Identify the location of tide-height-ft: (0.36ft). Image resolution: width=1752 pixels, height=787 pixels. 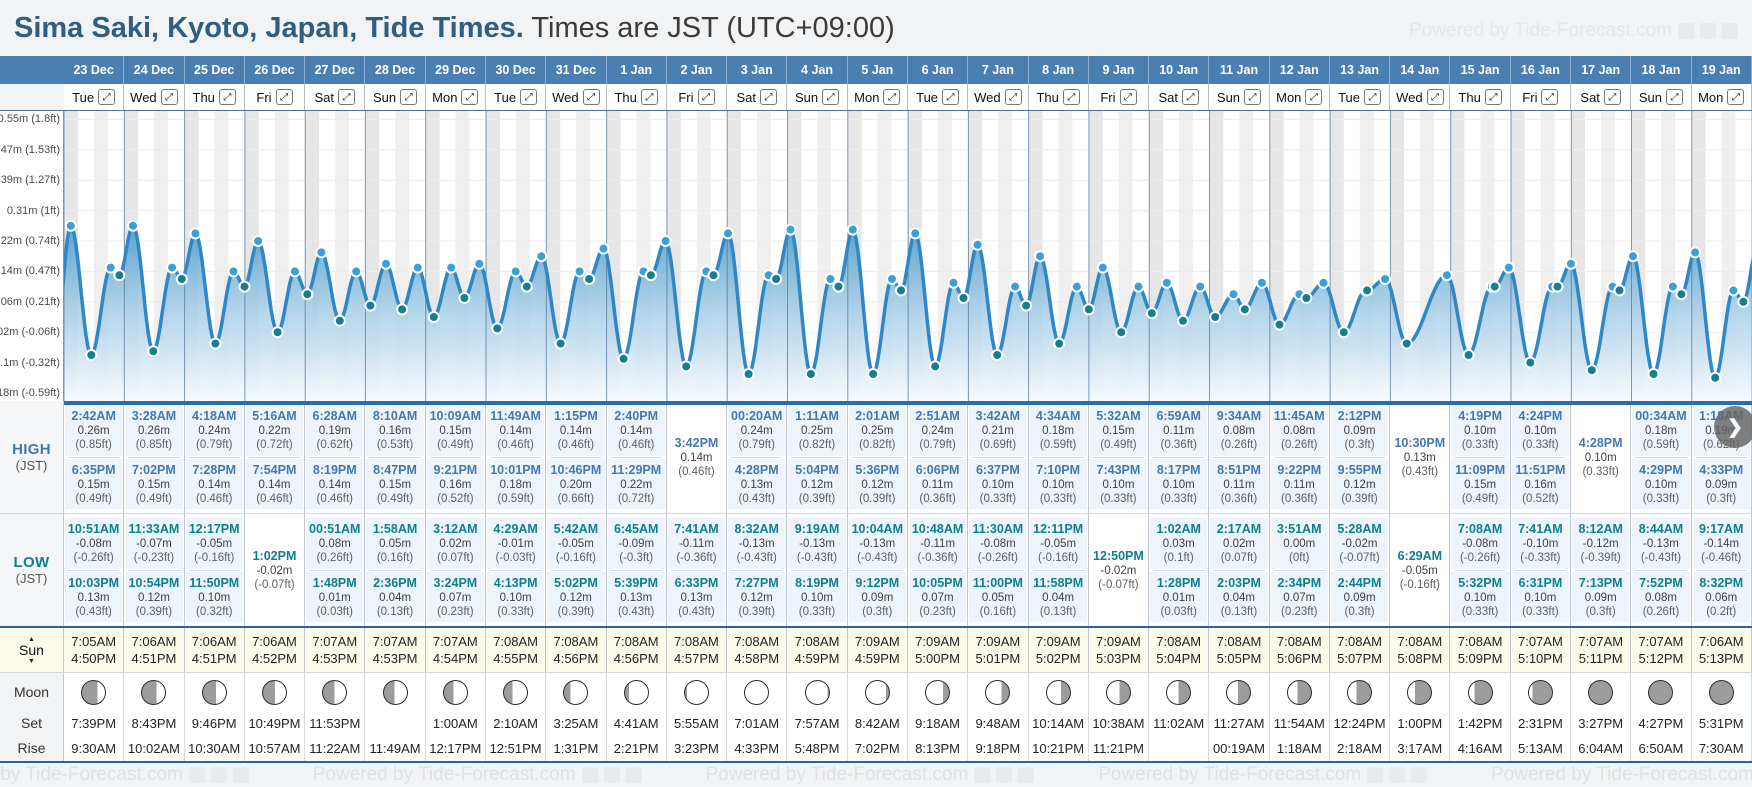
(1239, 498).